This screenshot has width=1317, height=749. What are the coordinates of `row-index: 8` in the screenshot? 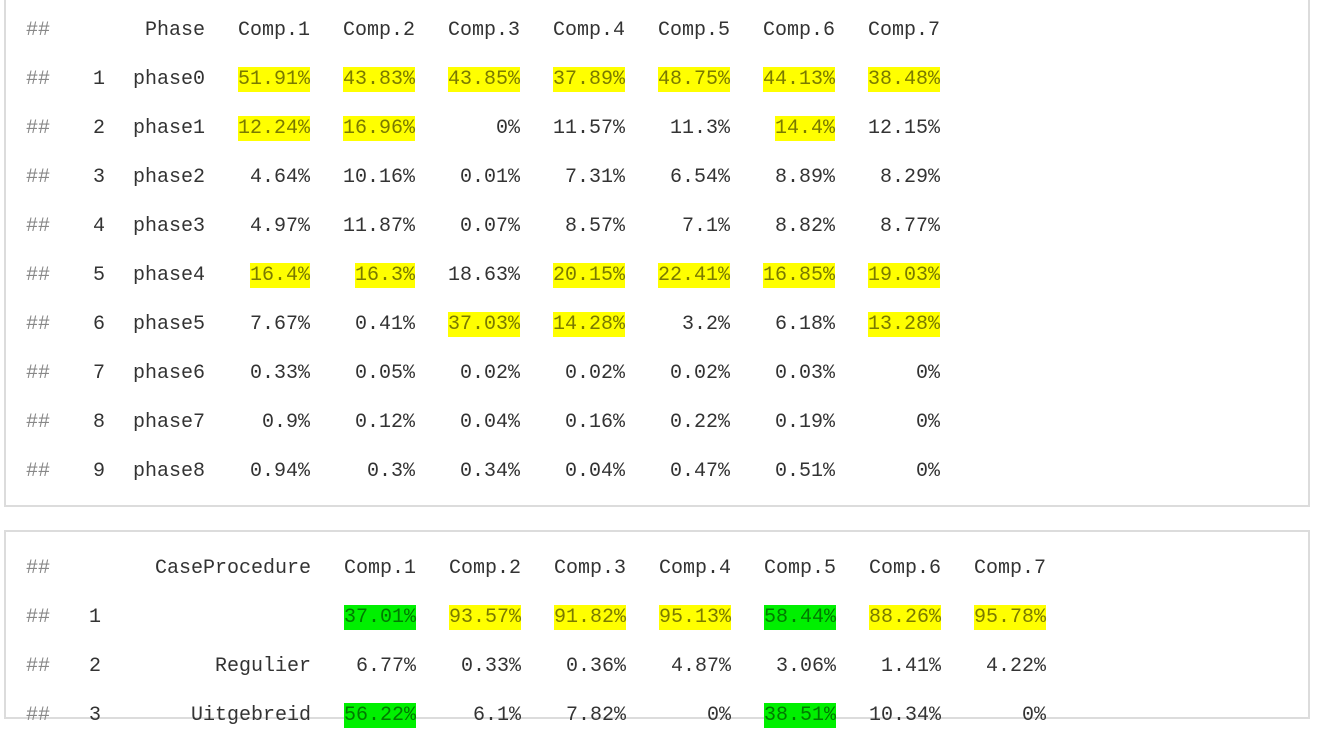 It's located at (98, 422).